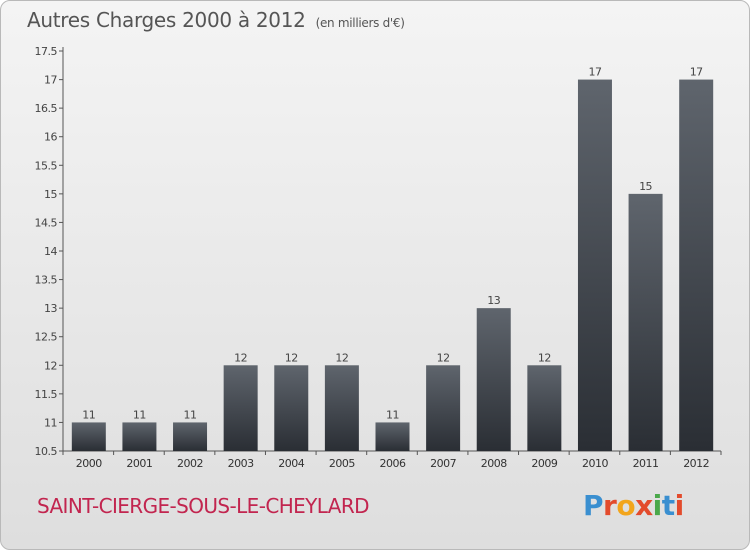  I want to click on y-tick-label: 17.5, so click(46, 51).